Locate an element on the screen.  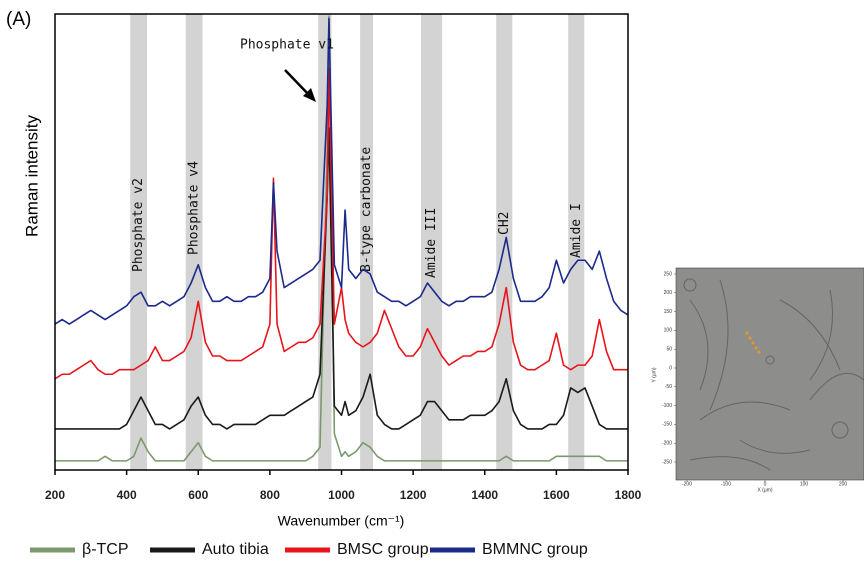
micrograph is located at coordinates (770, 374).